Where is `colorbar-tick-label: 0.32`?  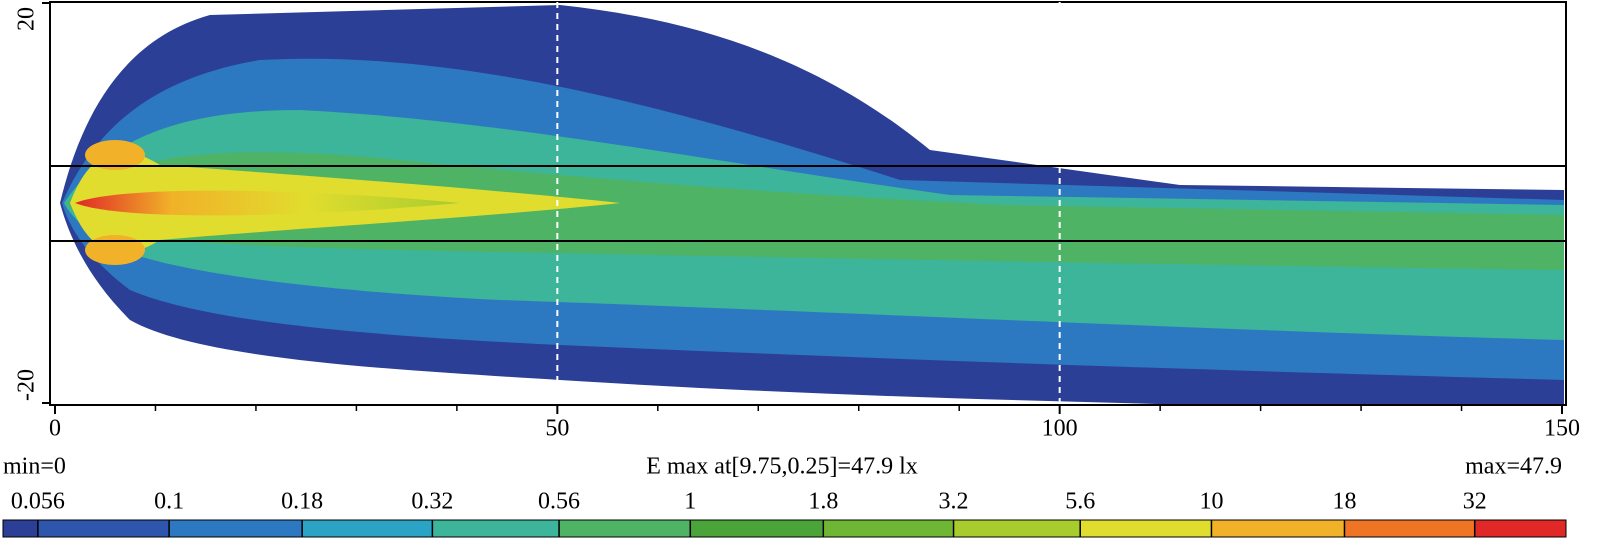 colorbar-tick-label: 0.32 is located at coordinates (432, 502).